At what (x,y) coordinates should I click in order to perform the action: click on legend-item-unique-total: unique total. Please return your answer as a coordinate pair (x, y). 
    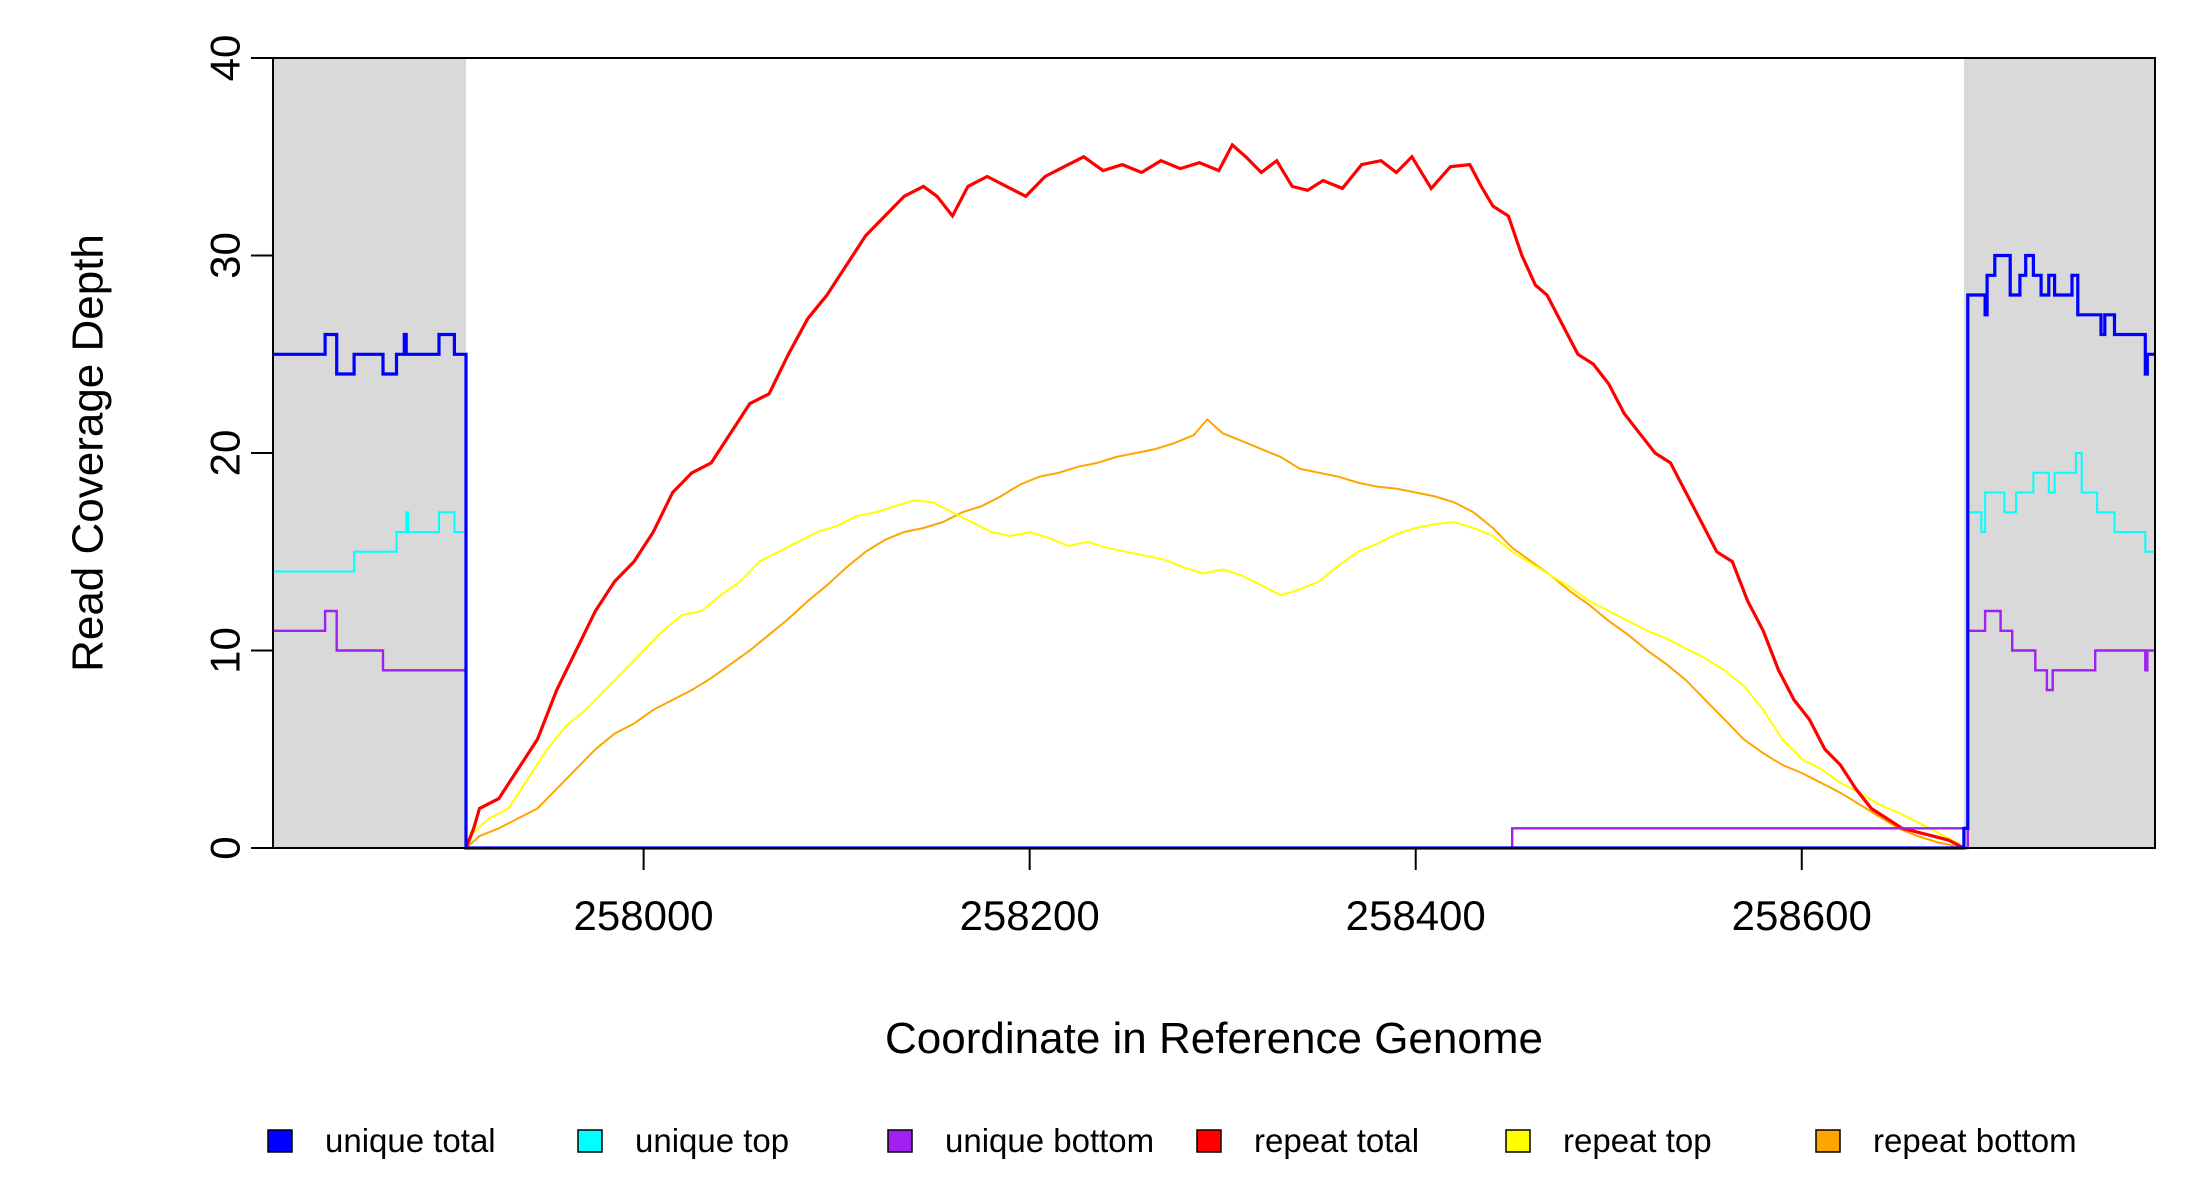
    Looking at the image, I should click on (381, 1140).